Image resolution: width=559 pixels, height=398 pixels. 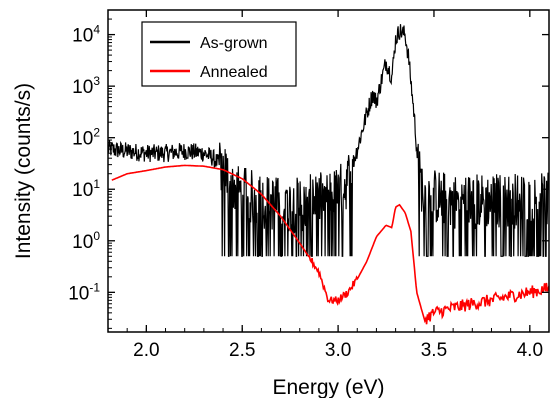 I want to click on y-tick-label: 10¹, so click(x=86, y=189).